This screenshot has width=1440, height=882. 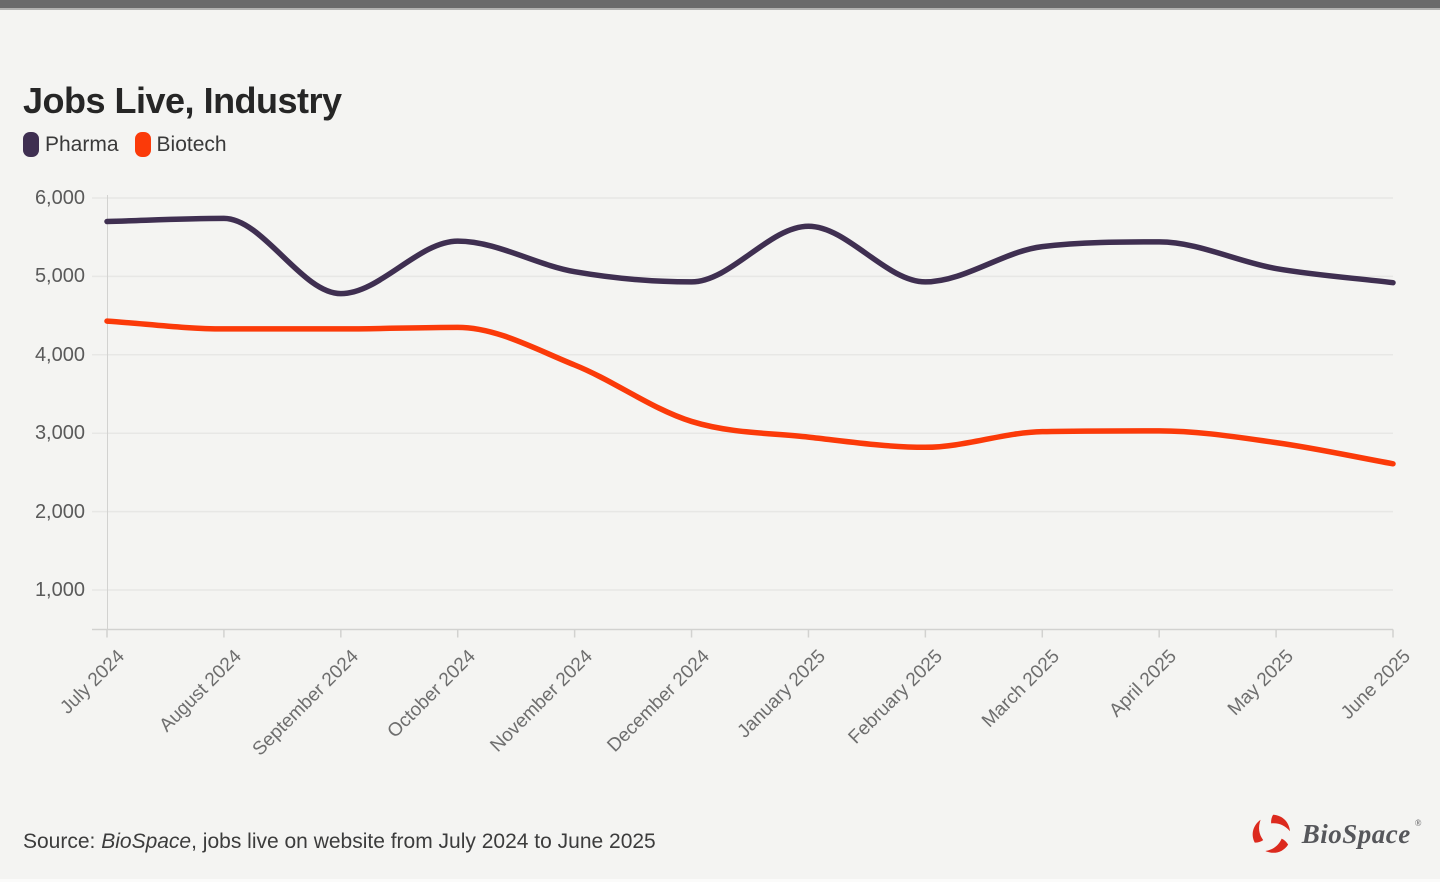 I want to click on legend: Pharma Biotech, so click(x=133, y=144).